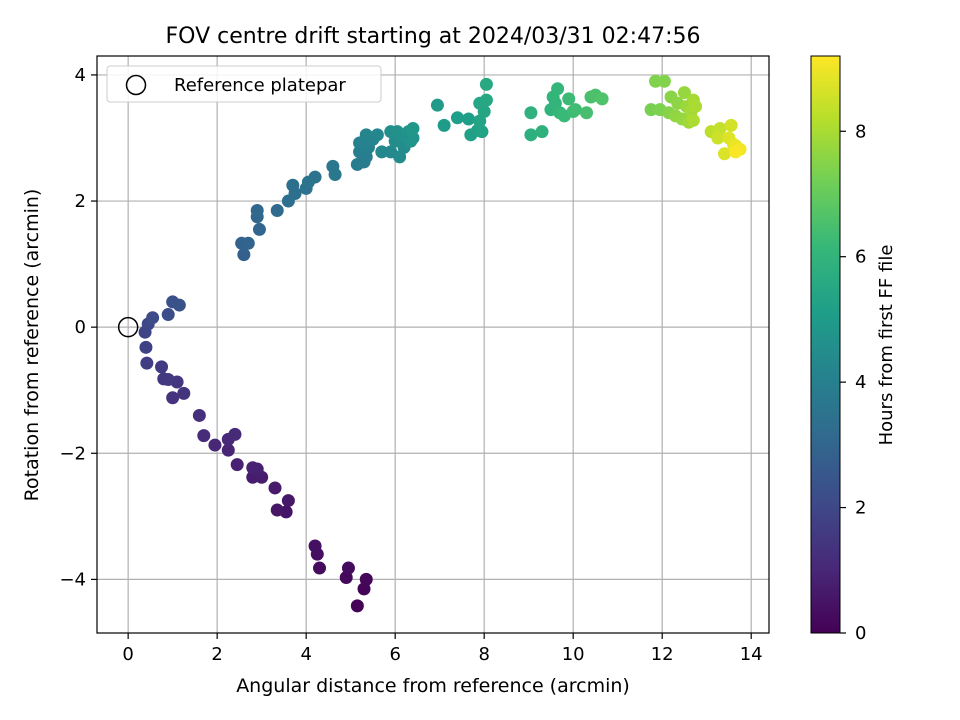  Describe the element at coordinates (216, 654) in the screenshot. I see `x-tick-label: 2` at that location.